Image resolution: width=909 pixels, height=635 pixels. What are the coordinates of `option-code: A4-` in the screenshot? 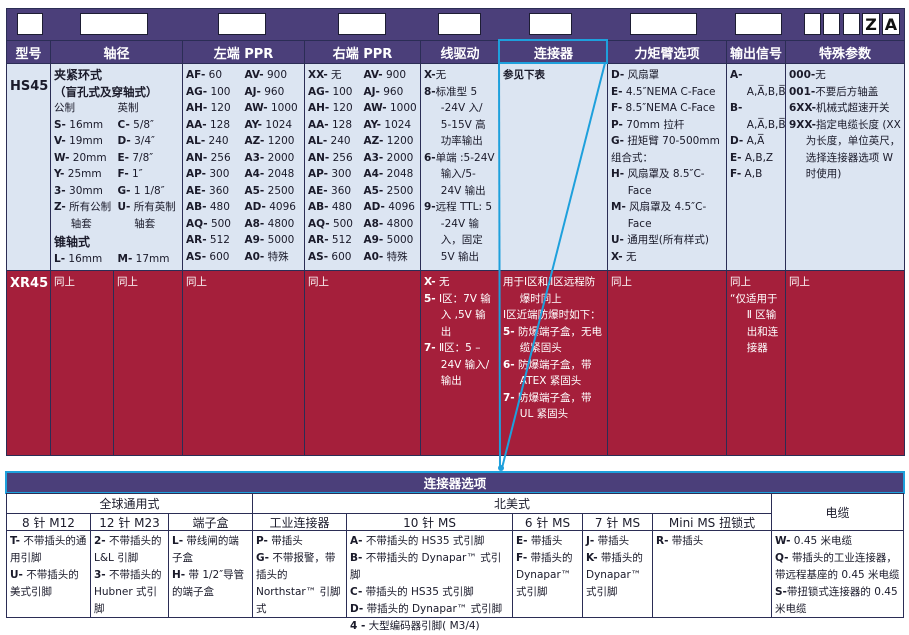 It's located at (254, 174).